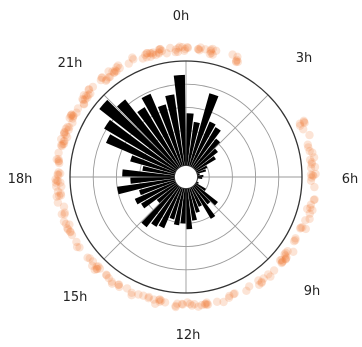  Describe the element at coordinates (181, 16) in the screenshot. I see `label-0h: 0h` at that location.